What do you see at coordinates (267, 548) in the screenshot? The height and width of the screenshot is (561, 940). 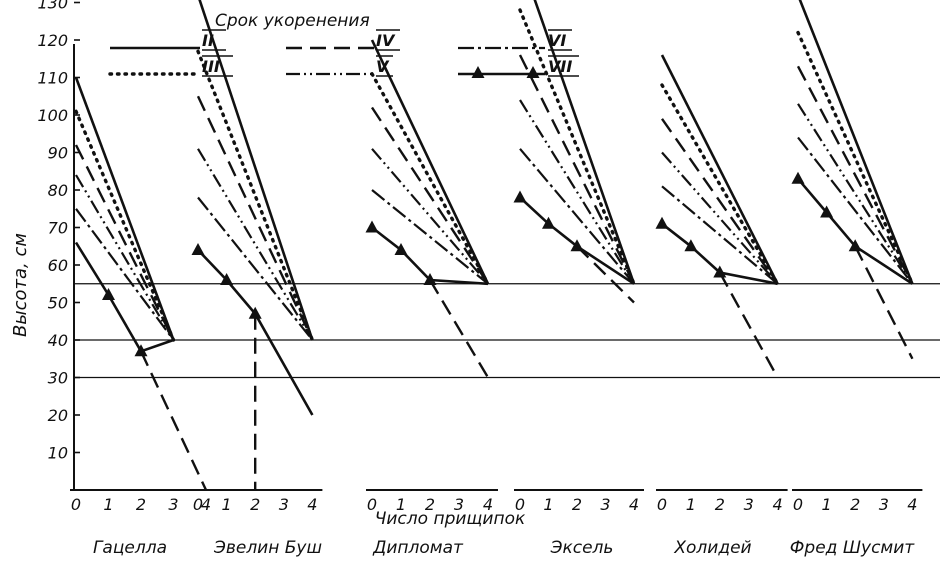 I see `variety-name-label: Эвелин Буш` at bounding box center [267, 548].